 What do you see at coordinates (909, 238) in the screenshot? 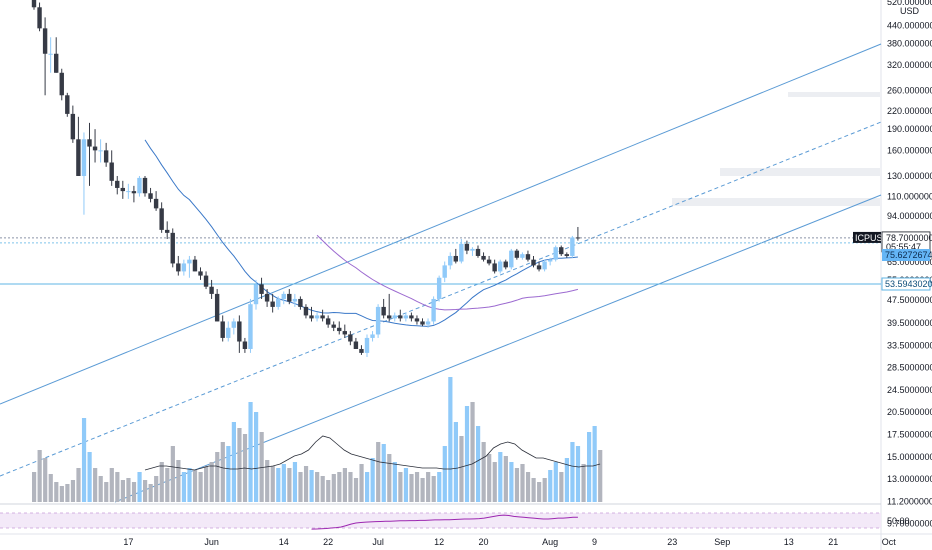
I see `last-price-tag: 78.70000000` at bounding box center [909, 238].